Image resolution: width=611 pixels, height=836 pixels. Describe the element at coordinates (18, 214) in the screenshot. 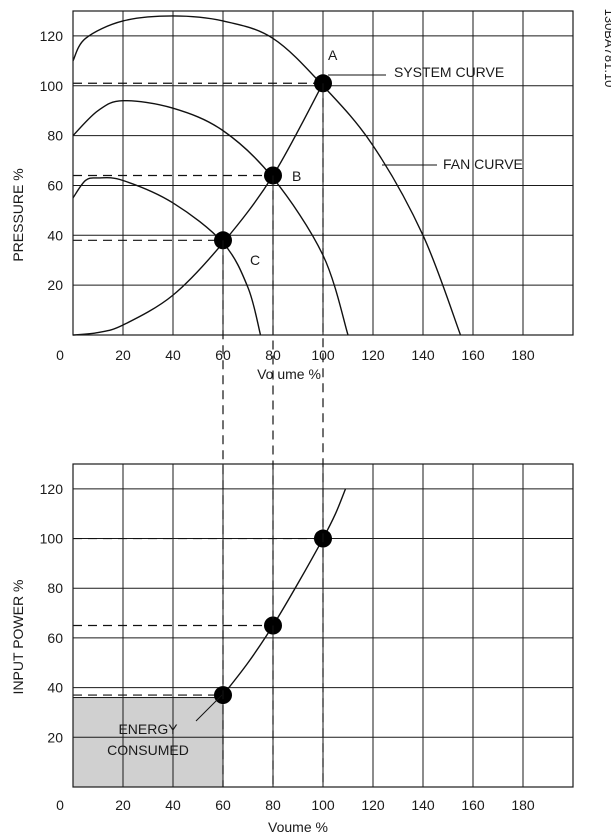

I see `y-axis-label: PRESSURE %` at that location.